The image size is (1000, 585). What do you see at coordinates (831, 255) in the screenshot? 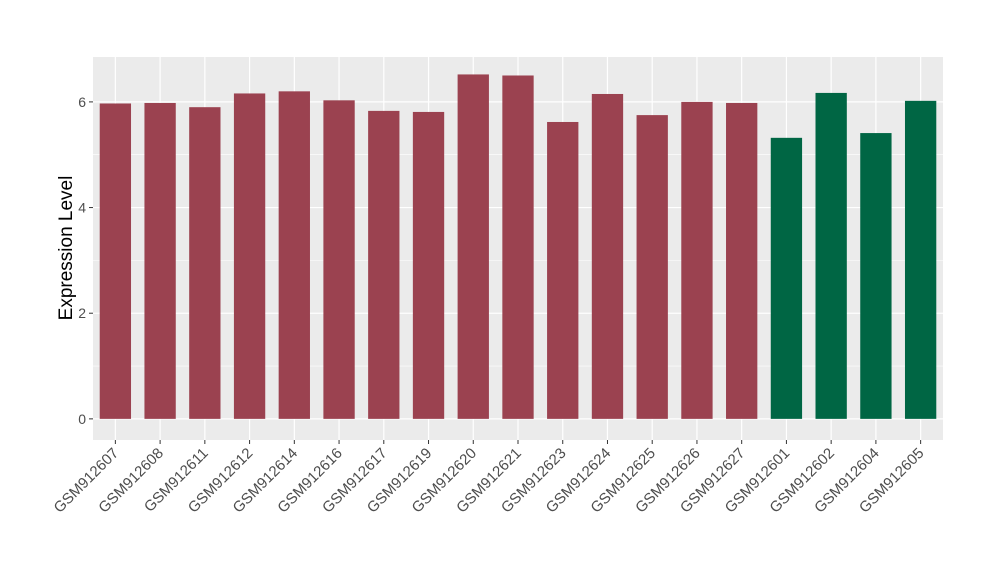
I see `bar-gsm912602` at bounding box center [831, 255].